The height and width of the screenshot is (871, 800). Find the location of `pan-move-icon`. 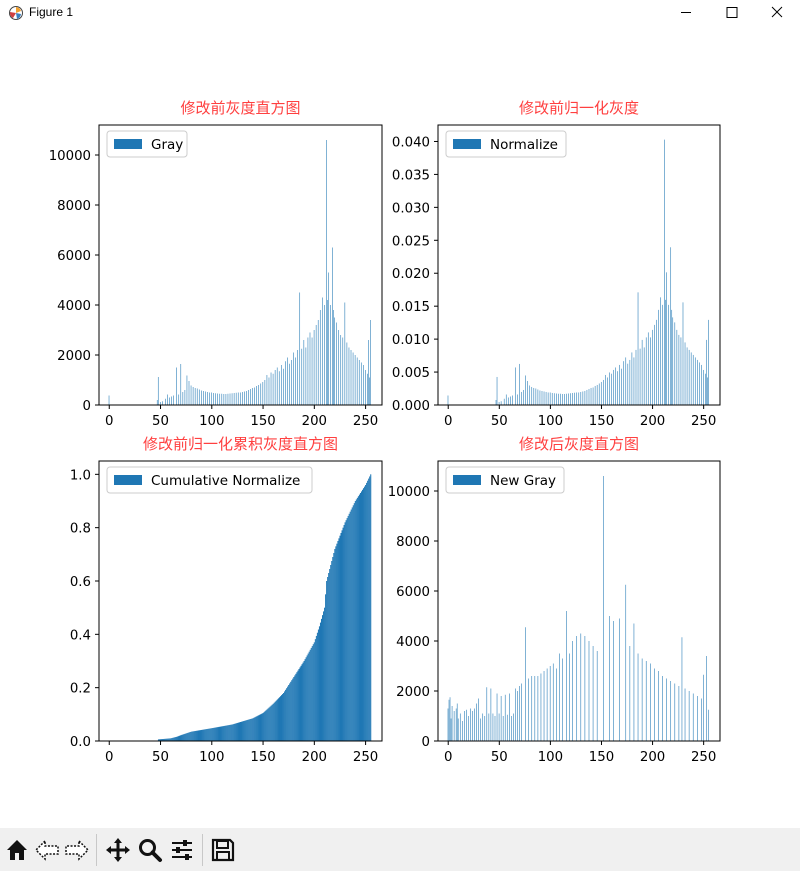

pan-move-icon is located at coordinates (118, 850).